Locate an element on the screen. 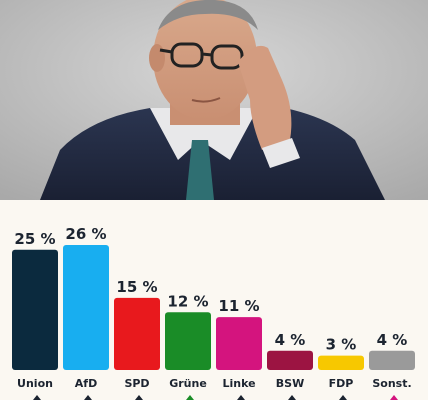 This screenshot has height=400, width=428. mouth-shape is located at coordinates (206, 100).